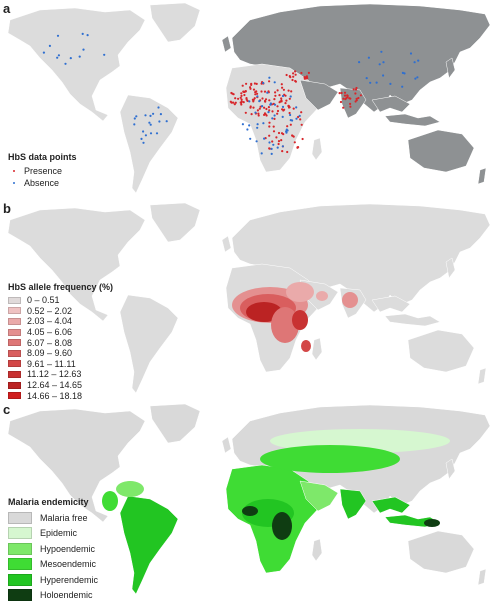 This screenshot has height=603, width=493. What do you see at coordinates (6, 409) in the screenshot?
I see `panel-letter-c: c` at bounding box center [6, 409].